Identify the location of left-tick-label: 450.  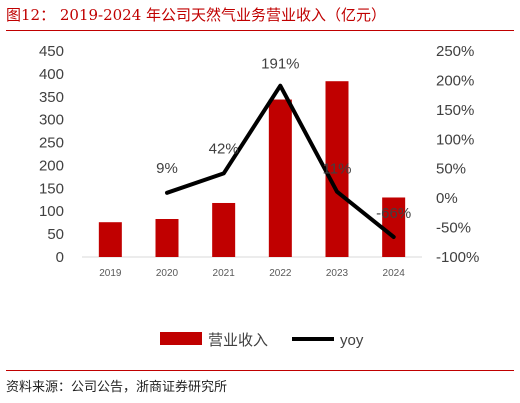
(51, 51).